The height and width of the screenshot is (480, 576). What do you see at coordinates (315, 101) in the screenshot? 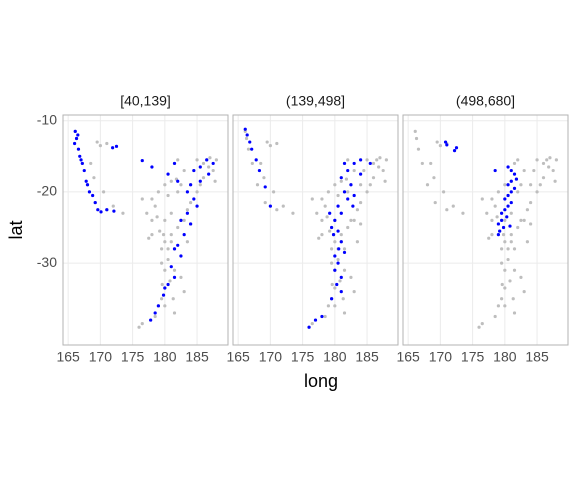
I see `strip-label: (139,498]` at bounding box center [315, 101].